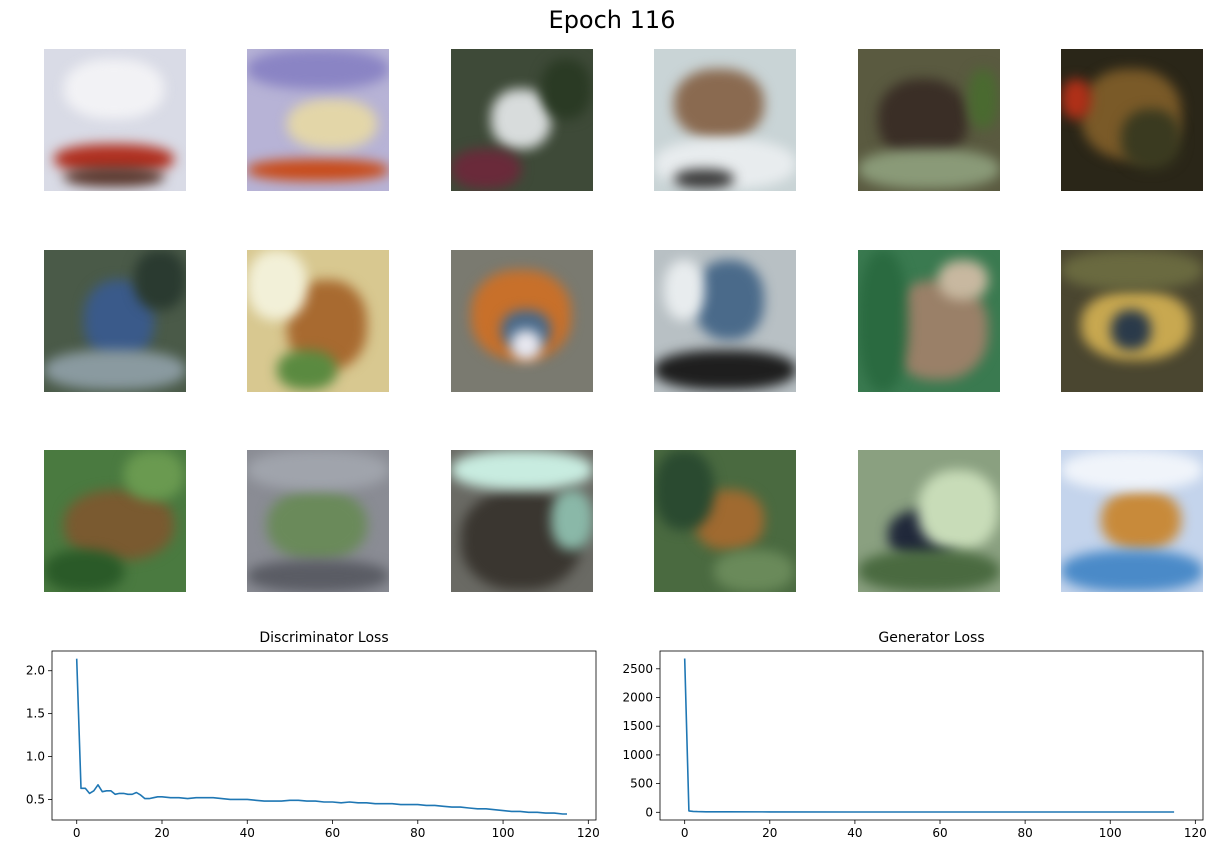  Describe the element at coordinates (637, 755) in the screenshot. I see `generator-ytick-label: 1000` at that location.